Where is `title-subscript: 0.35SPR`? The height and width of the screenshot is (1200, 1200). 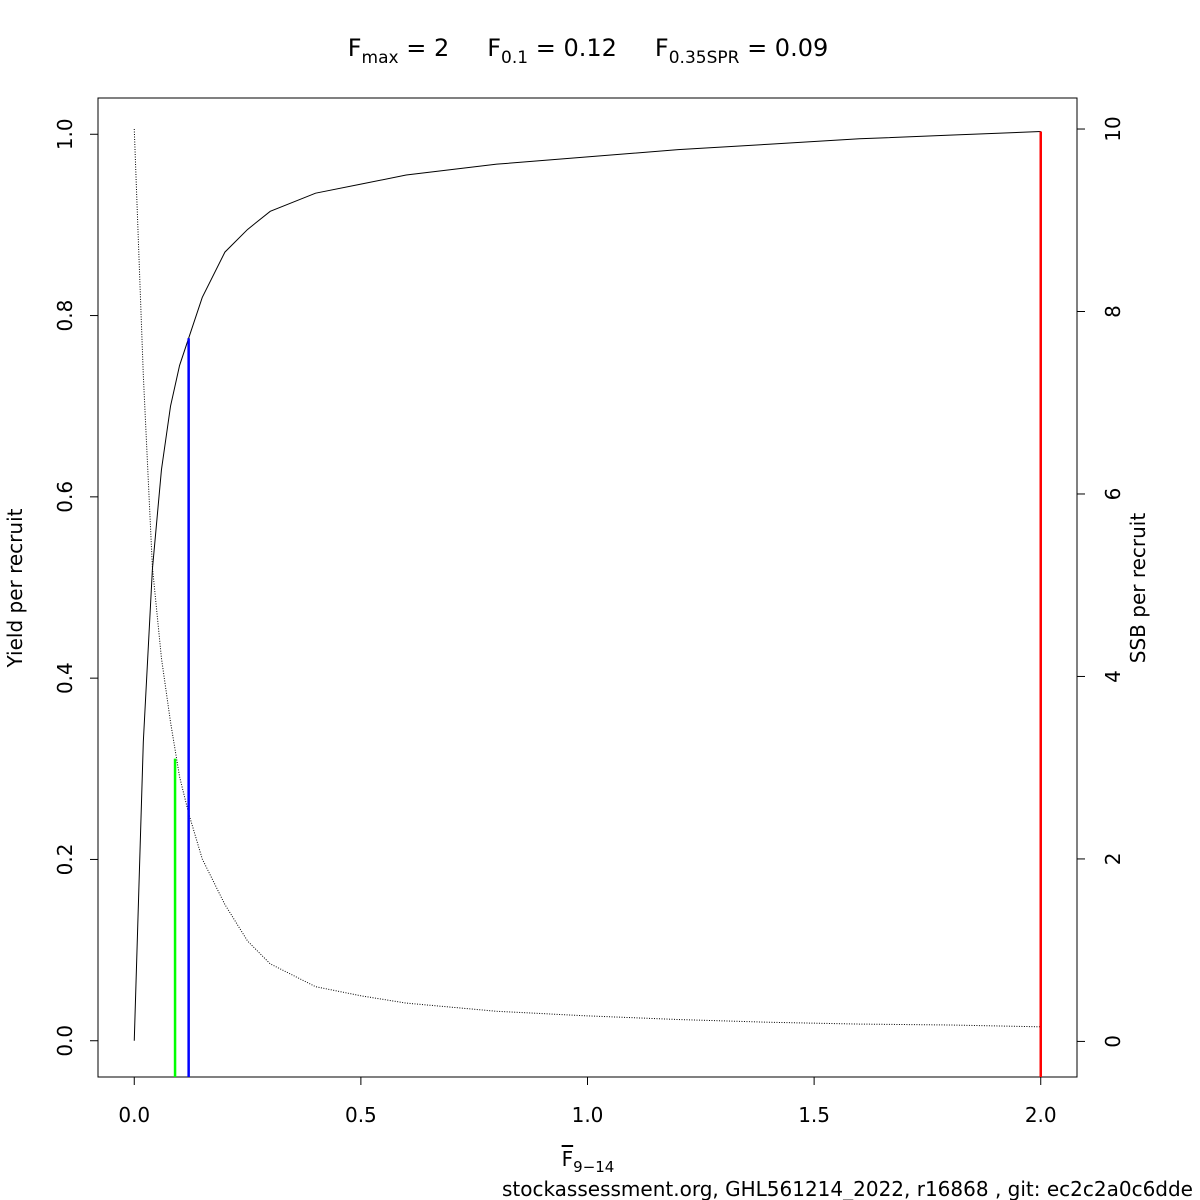
title-subscript: 0.35SPR is located at coordinates (704, 58).